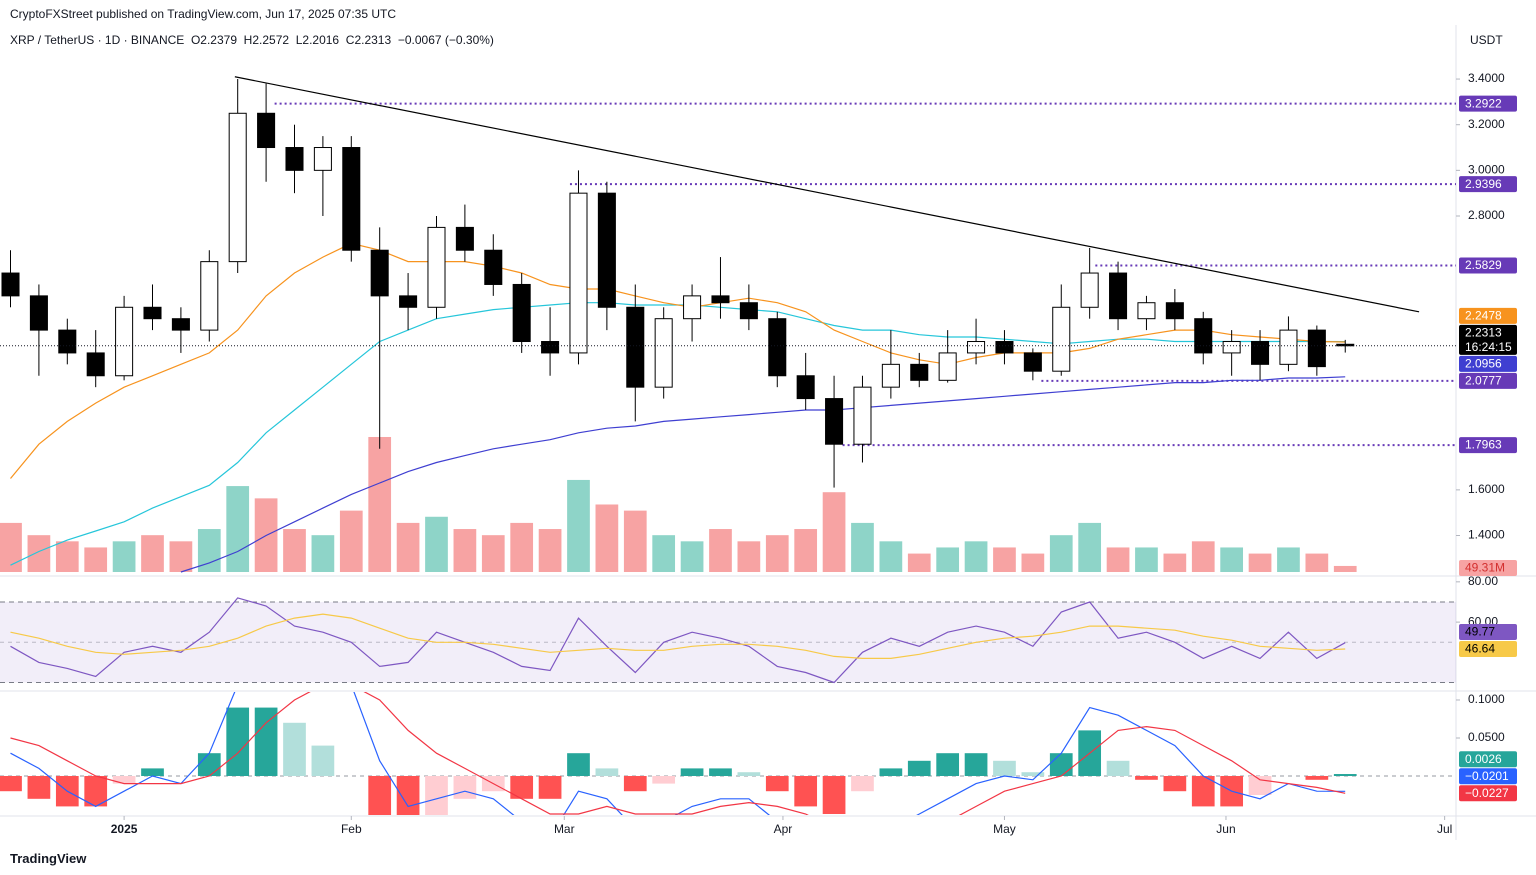 The image size is (1536, 875). Describe the element at coordinates (1004, 829) in the screenshot. I see `x-tick-label: May` at that location.